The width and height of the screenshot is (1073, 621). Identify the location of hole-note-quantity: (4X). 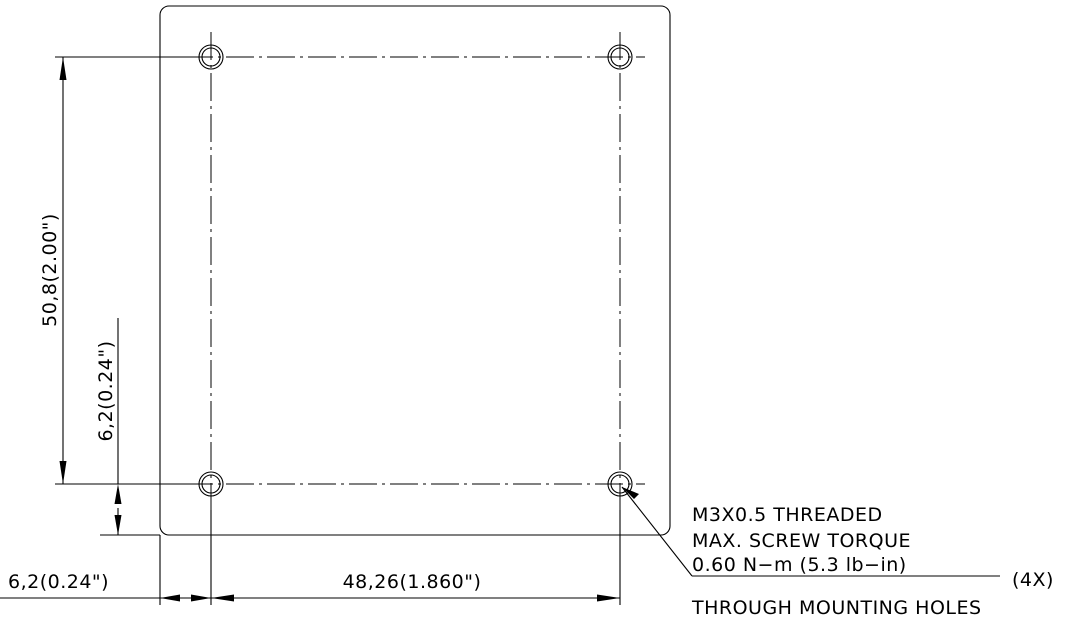
(1033, 580).